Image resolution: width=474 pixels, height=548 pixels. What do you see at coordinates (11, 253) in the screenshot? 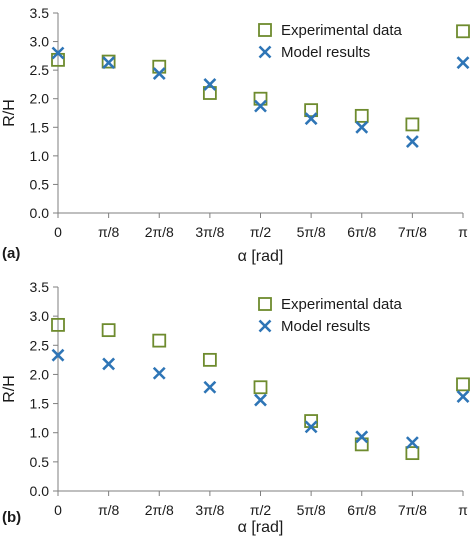
I see `panel-label: (a)` at bounding box center [11, 253].